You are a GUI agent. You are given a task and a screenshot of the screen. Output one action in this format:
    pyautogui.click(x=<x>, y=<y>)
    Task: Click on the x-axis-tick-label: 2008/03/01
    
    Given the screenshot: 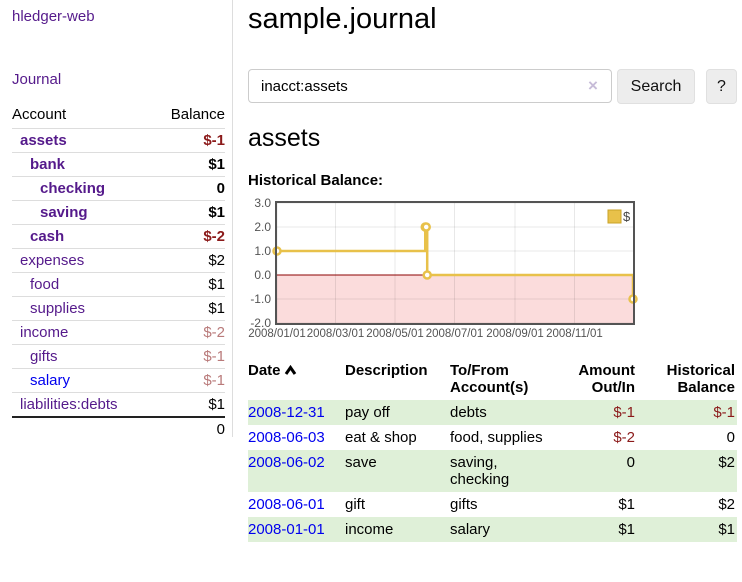 What is the action you would take?
    pyautogui.click(x=336, y=334)
    